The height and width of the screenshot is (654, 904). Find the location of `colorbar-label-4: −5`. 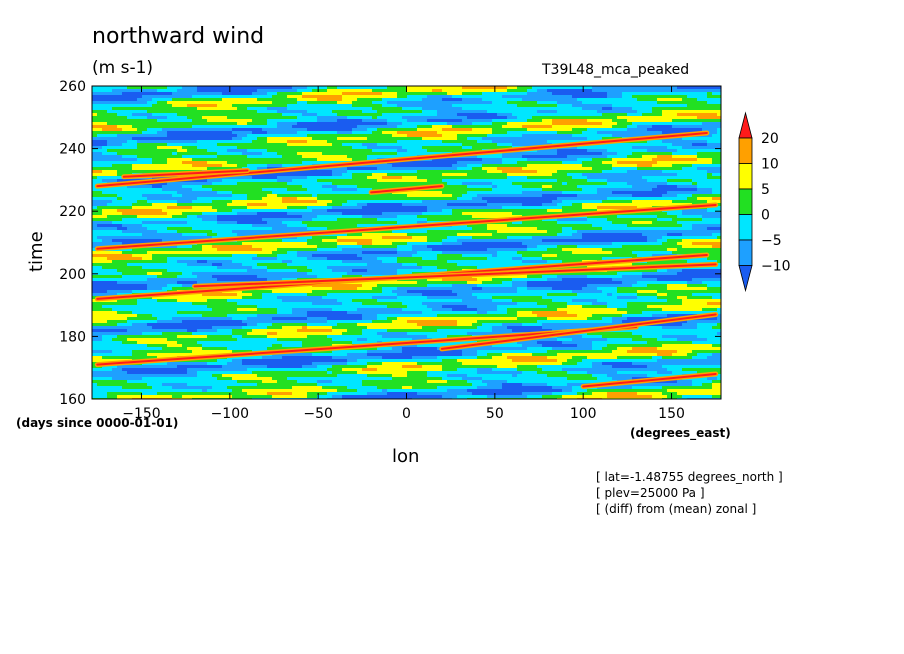

colorbar-label-4: −5 is located at coordinates (771, 241).